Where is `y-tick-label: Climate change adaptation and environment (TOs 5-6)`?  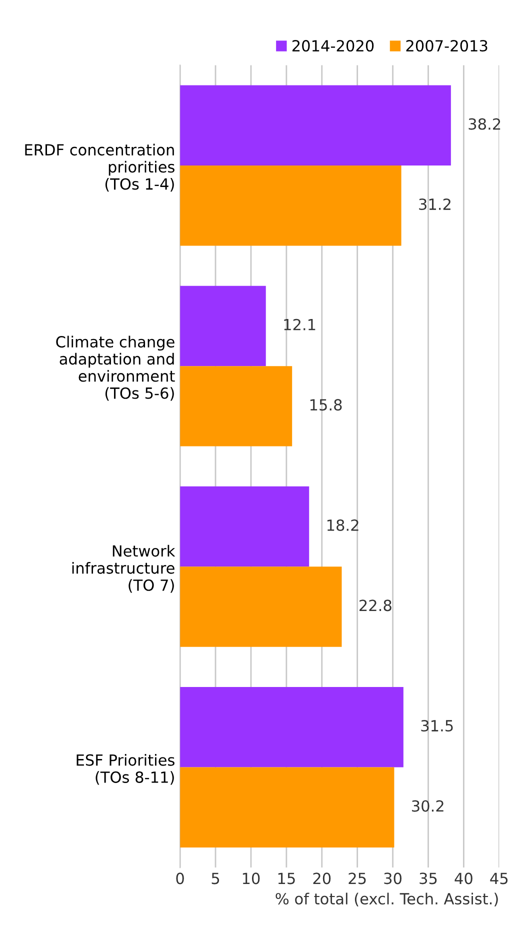
y-tick-label: Climate change adaptation and environment (TOs 5-6) is located at coordinates (115, 368).